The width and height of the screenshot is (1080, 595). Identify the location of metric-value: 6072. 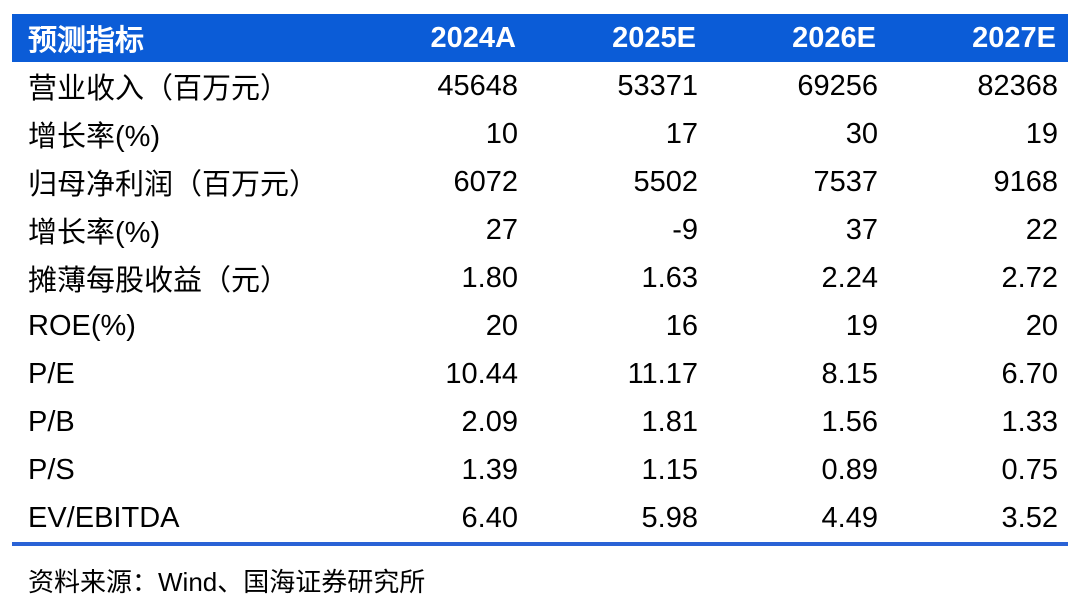
(485, 181).